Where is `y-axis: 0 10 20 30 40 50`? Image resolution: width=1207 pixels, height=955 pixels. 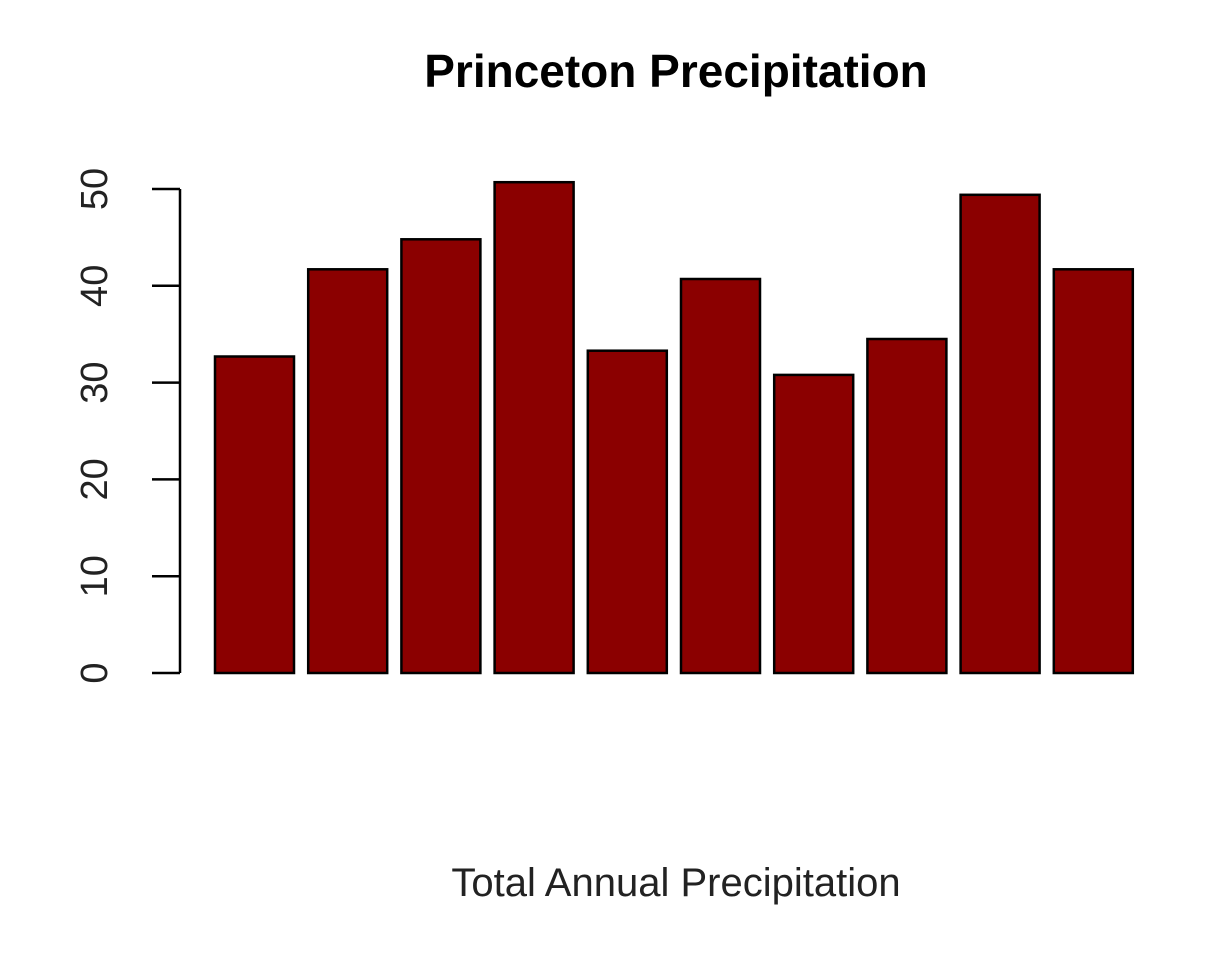 y-axis: 0 10 20 30 40 50 is located at coordinates (128, 426).